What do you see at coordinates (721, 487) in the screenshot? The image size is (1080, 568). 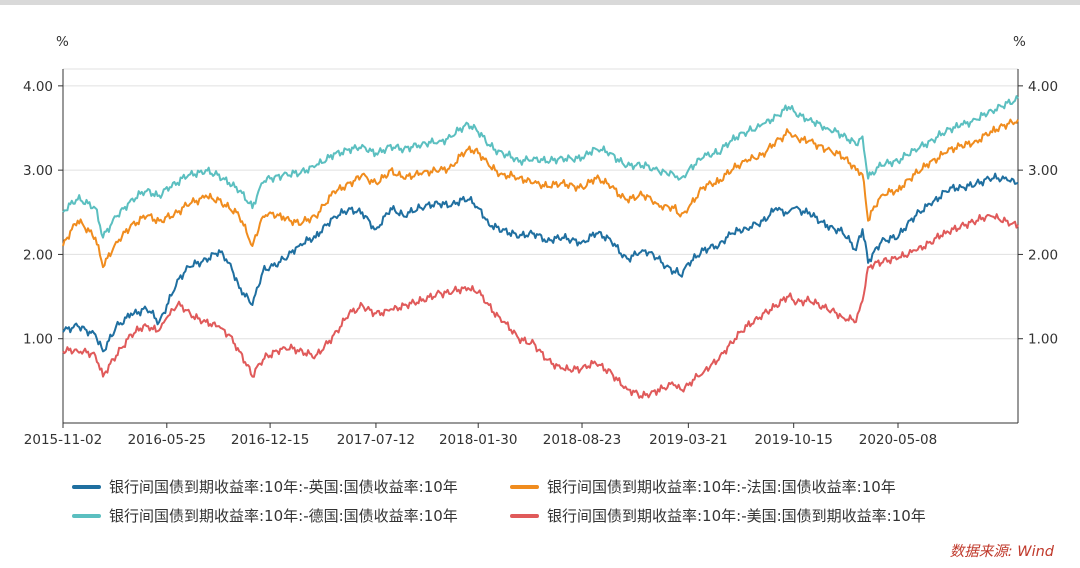 I see `legend-label-france: 银行间国债到期收益率:10年:-法国:国债收益率:10年` at bounding box center [721, 487].